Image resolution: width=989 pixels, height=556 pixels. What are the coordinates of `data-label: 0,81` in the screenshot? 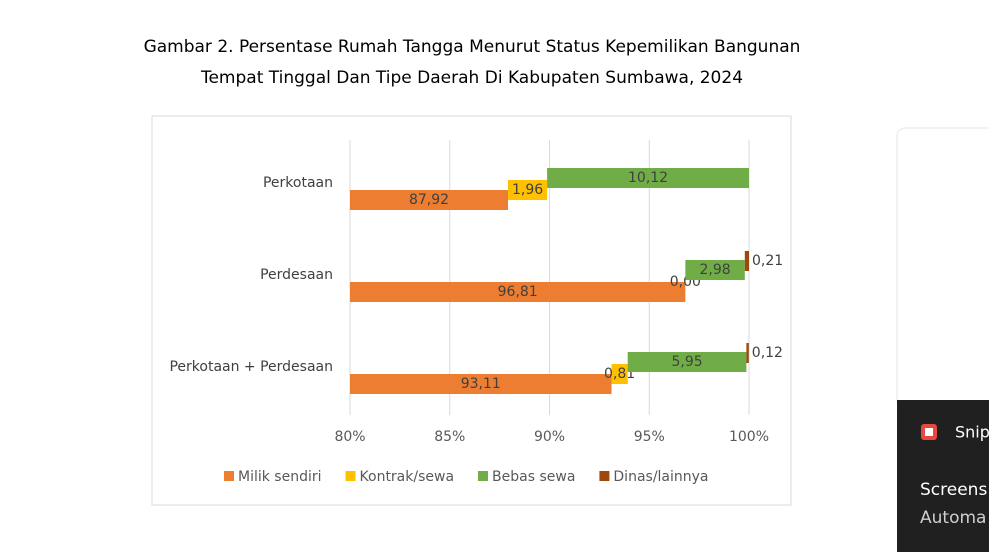 It's located at (619, 374).